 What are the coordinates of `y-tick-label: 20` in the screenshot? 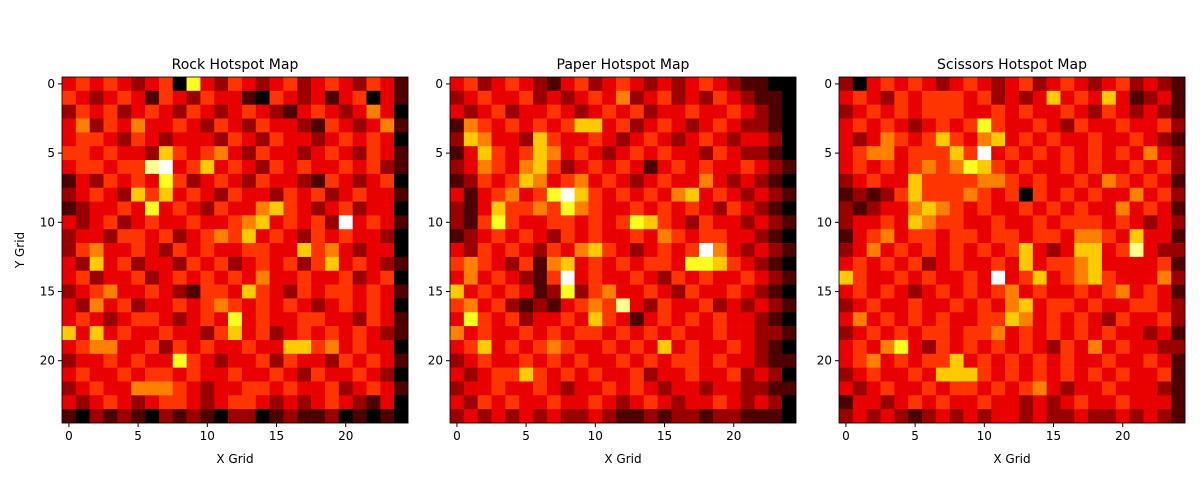 It's located at (47, 361).